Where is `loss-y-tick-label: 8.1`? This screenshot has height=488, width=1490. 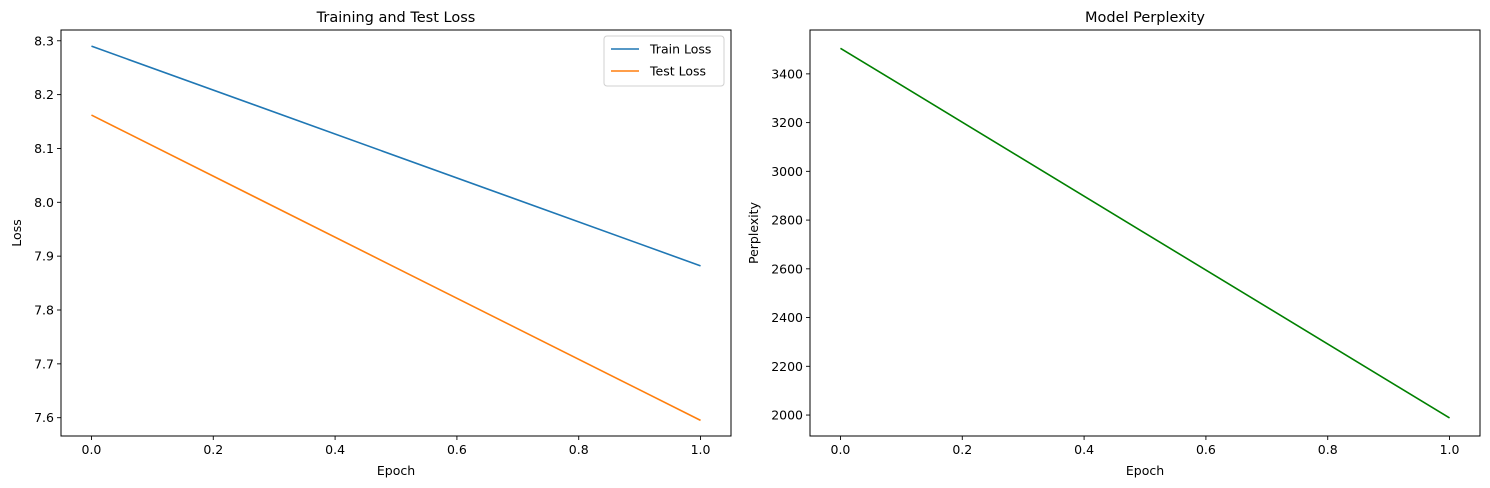
loss-y-tick-label: 8.1 is located at coordinates (44, 148).